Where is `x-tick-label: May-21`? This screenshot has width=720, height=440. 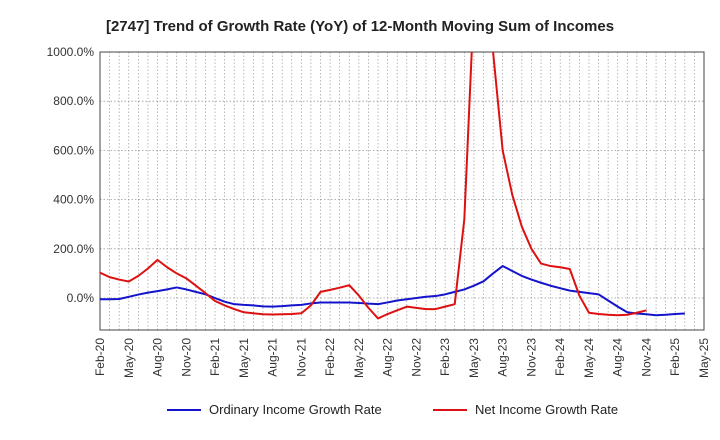 x-tick-label: May-21 is located at coordinates (244, 358).